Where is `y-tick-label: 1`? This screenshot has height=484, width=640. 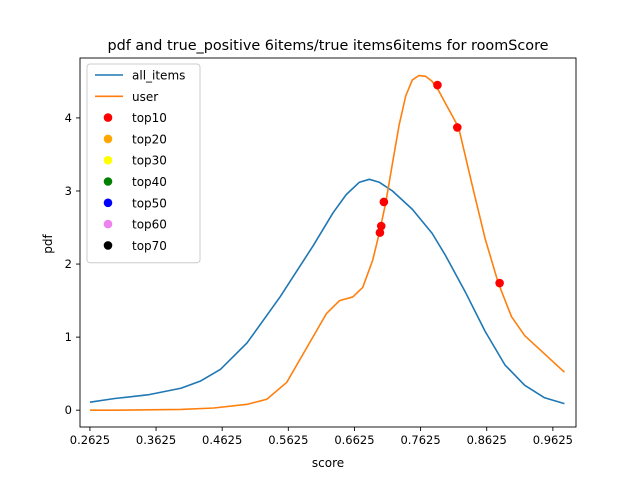
y-tick-label: 1 is located at coordinates (68, 337).